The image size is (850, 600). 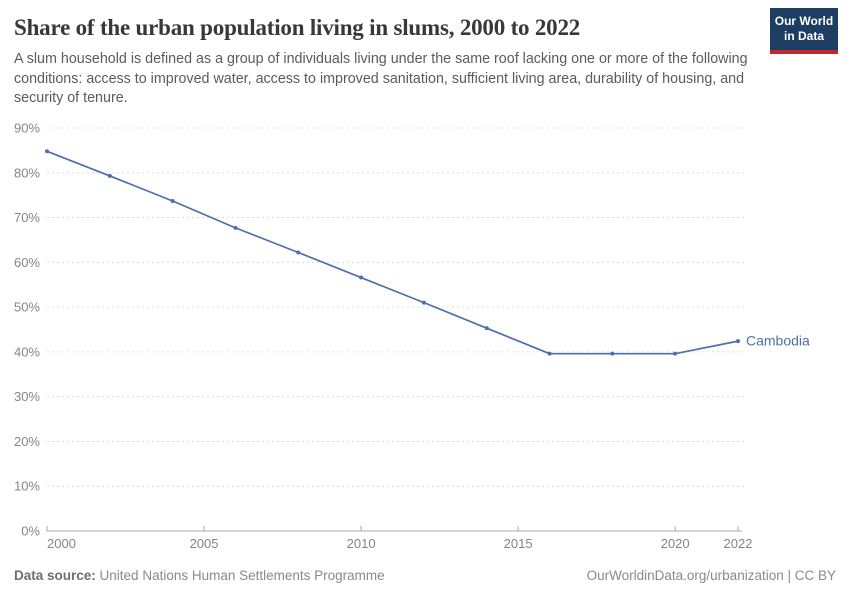 I want to click on owid-logo: Our World in Data, so click(x=804, y=31).